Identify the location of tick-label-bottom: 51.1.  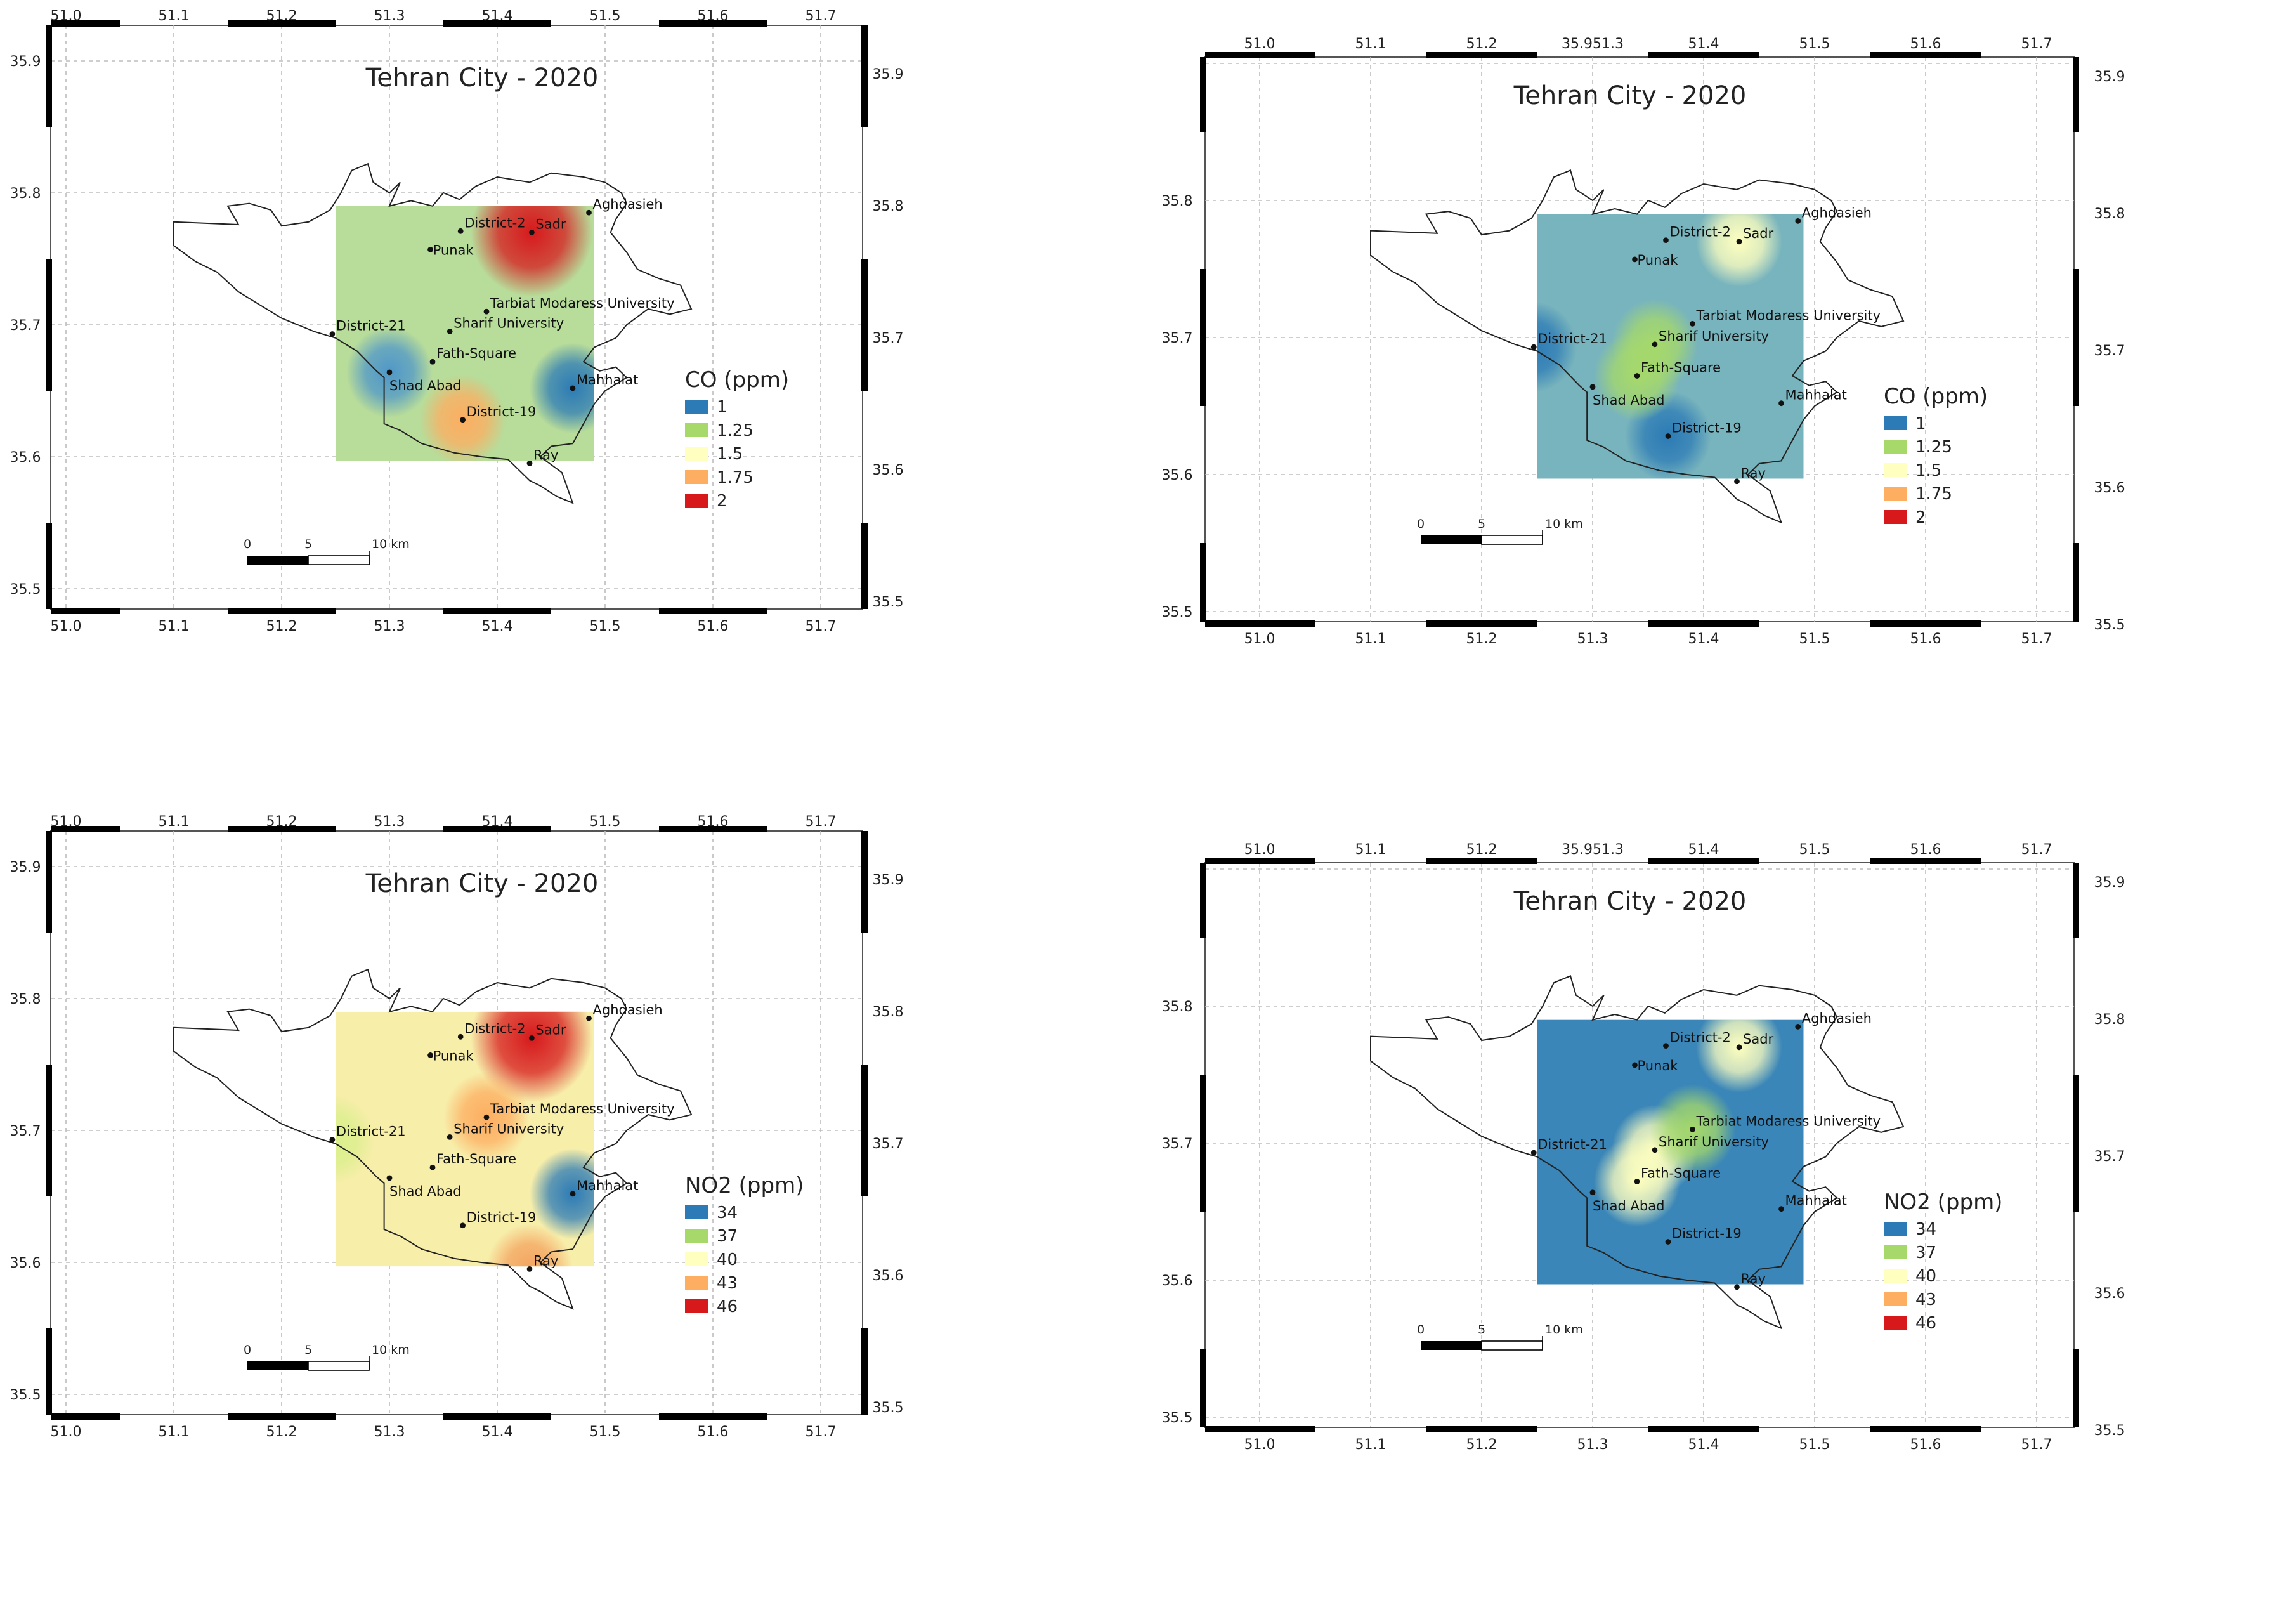
(174, 626).